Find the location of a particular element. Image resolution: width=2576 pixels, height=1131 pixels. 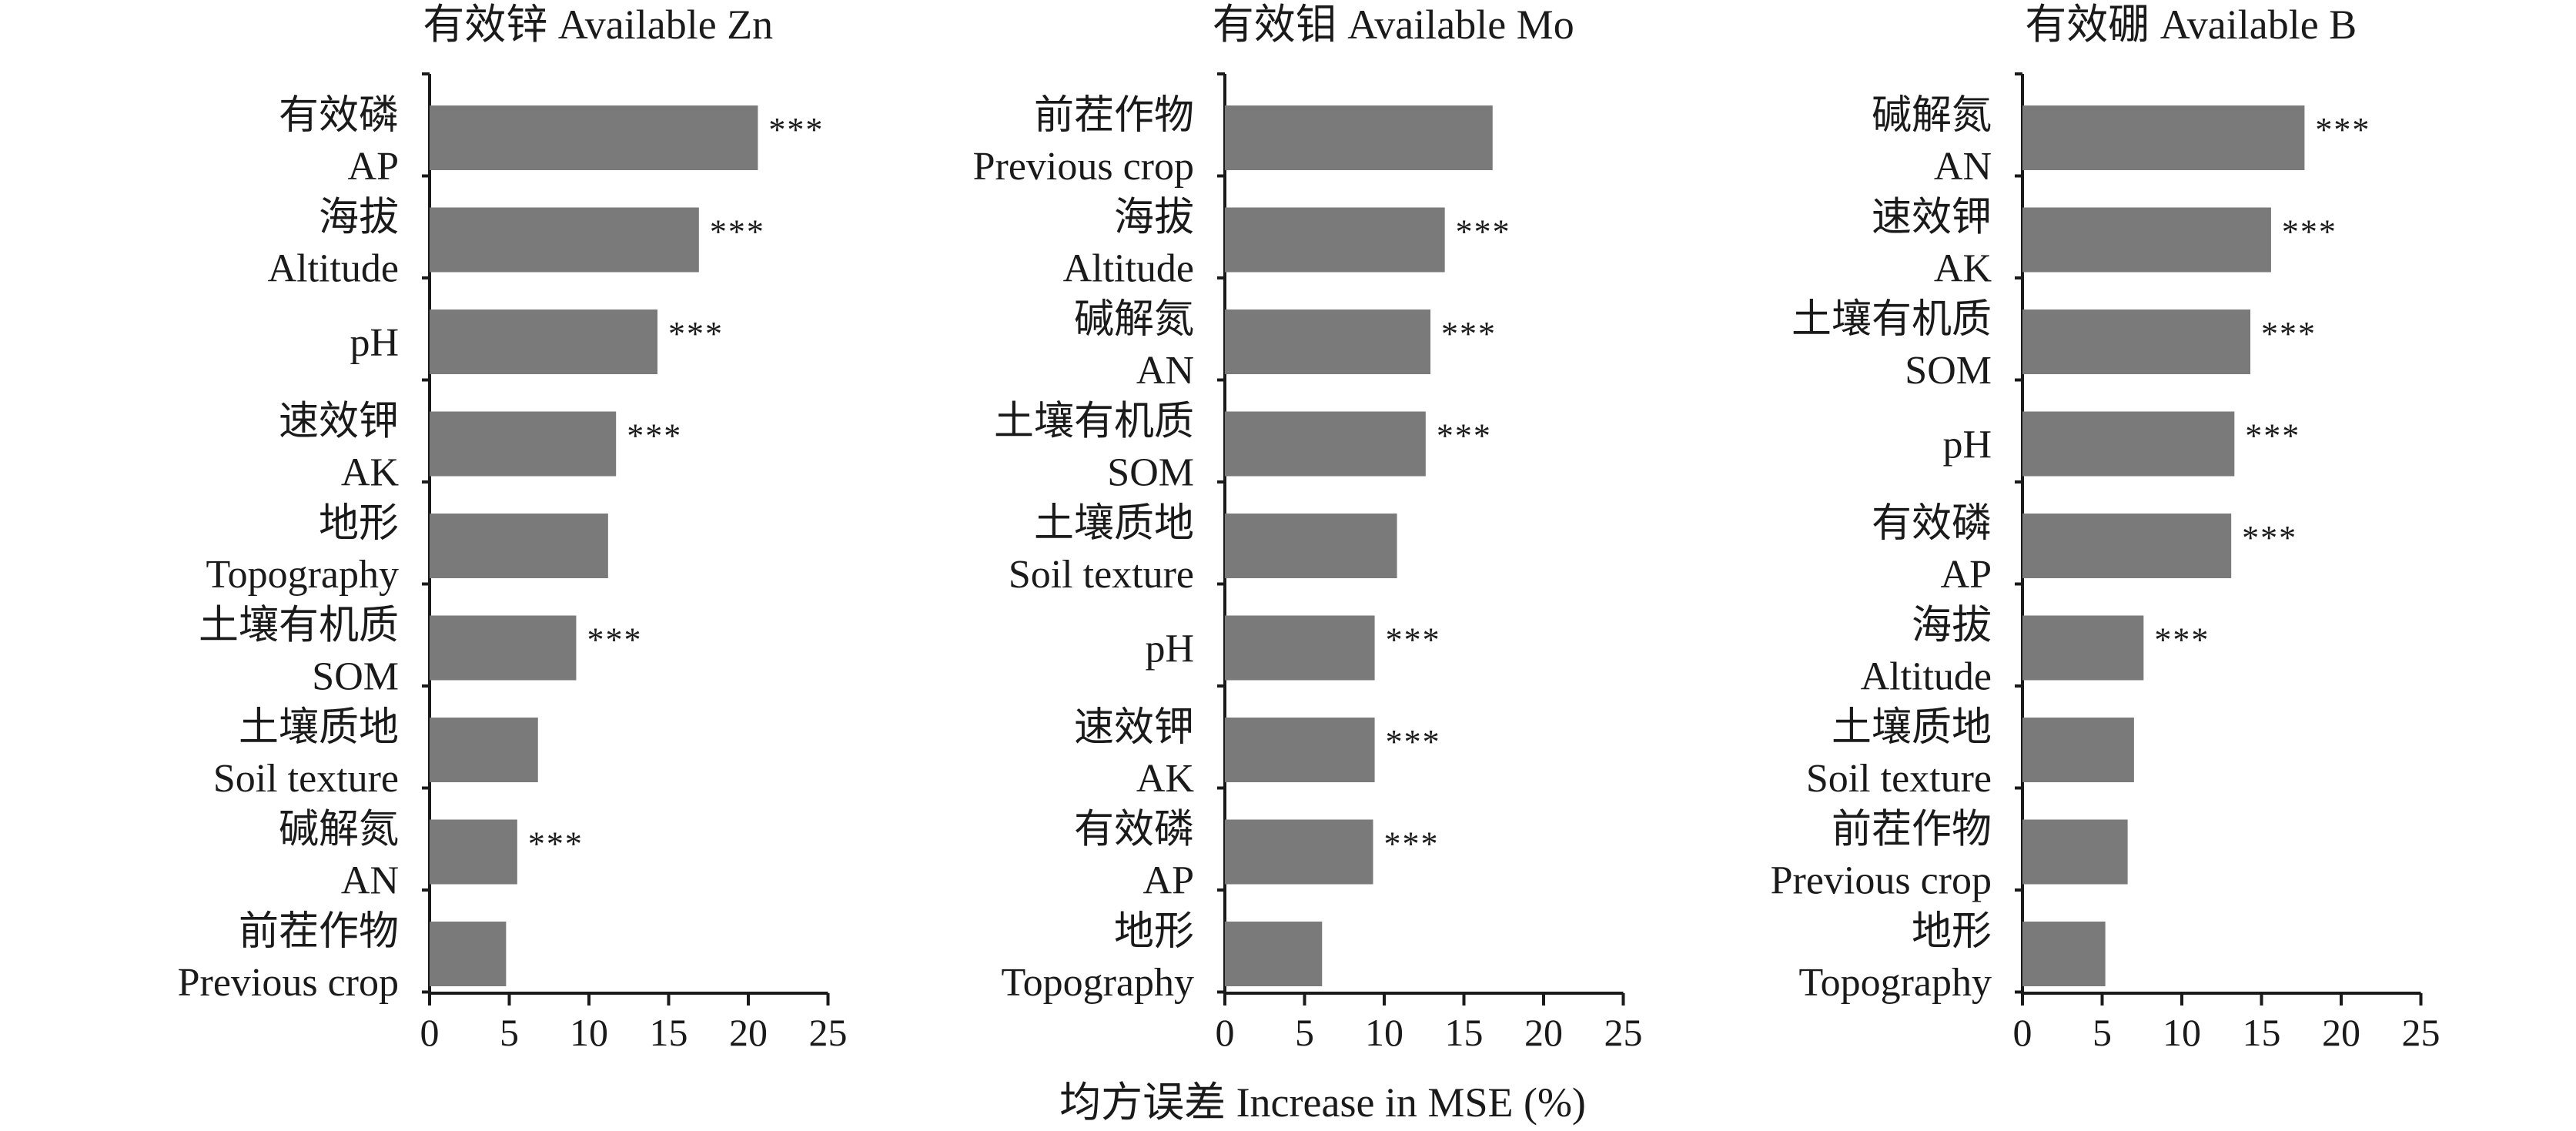

panel-title: 有效硼 Available B is located at coordinates (2191, 25).